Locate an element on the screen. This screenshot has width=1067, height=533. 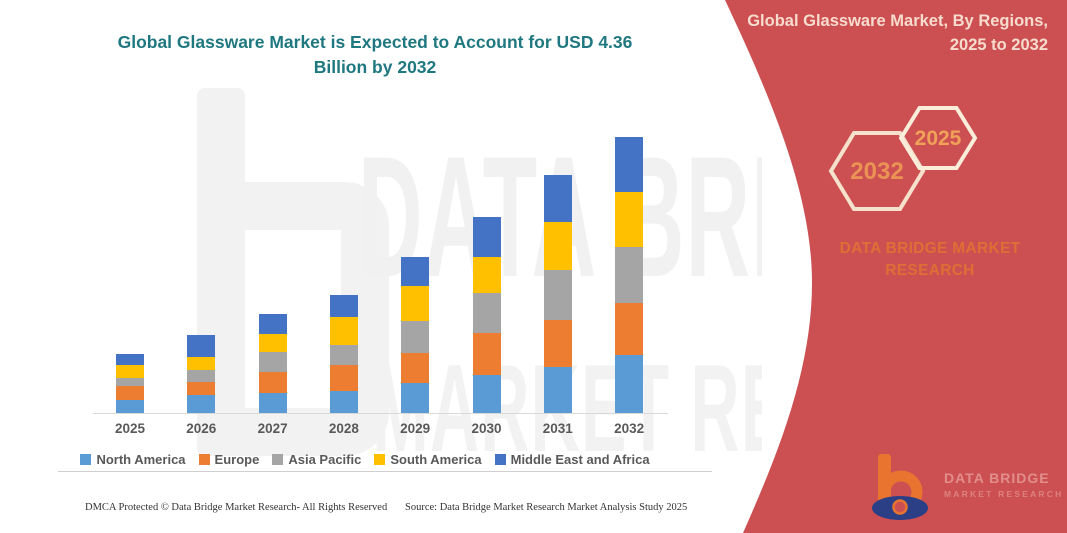
bar-segment-europe-2029 is located at coordinates (415, 368).